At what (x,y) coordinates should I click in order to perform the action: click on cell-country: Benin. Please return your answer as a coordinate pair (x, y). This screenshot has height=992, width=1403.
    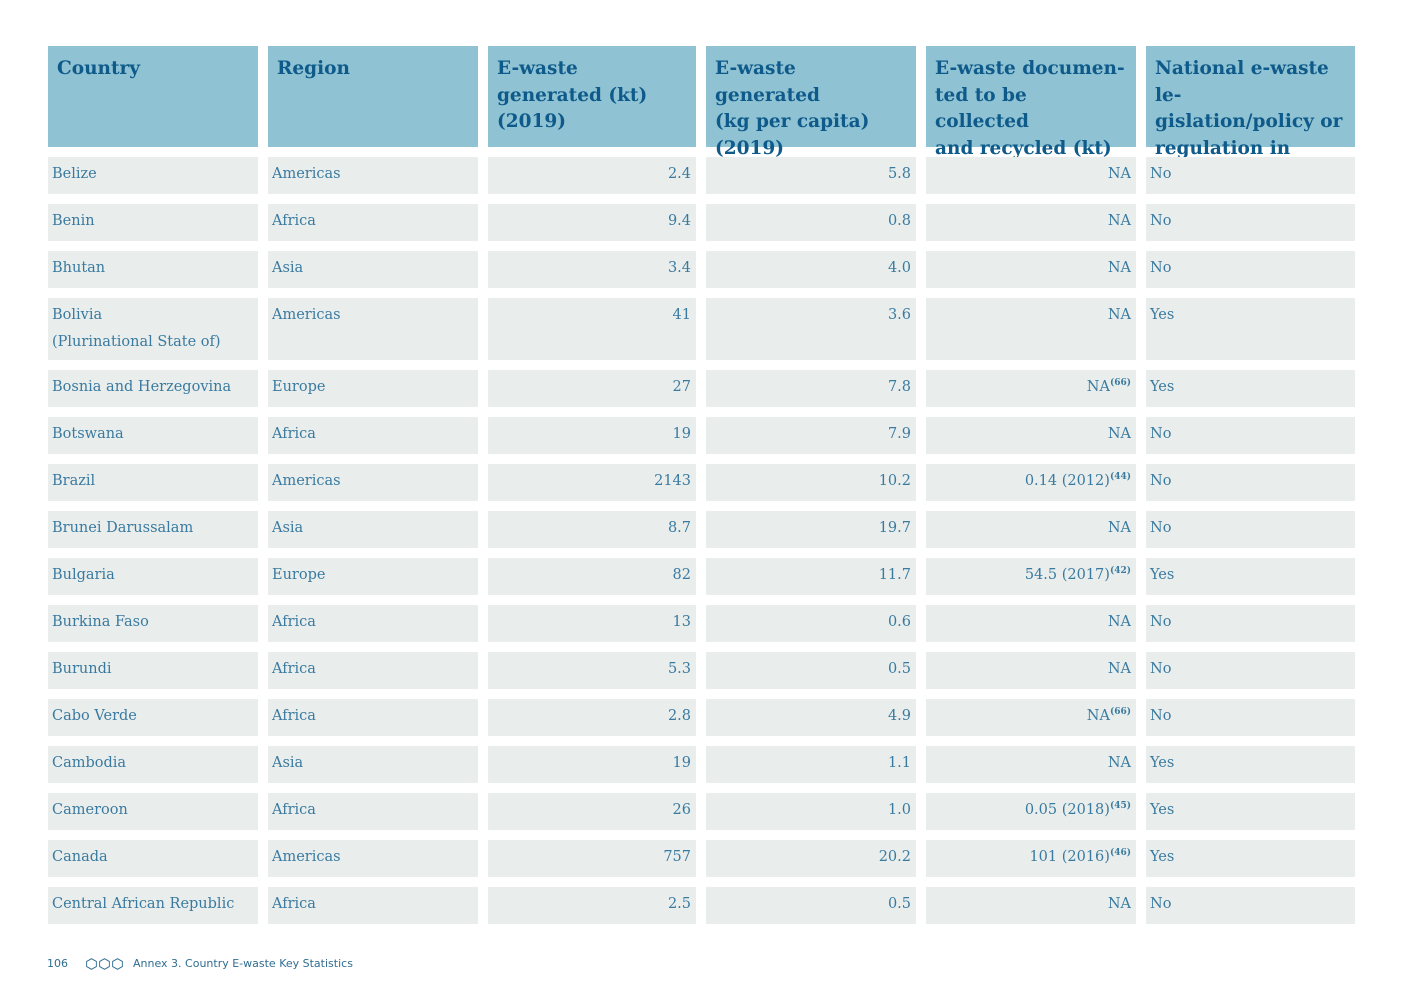
    Looking at the image, I should click on (153, 222).